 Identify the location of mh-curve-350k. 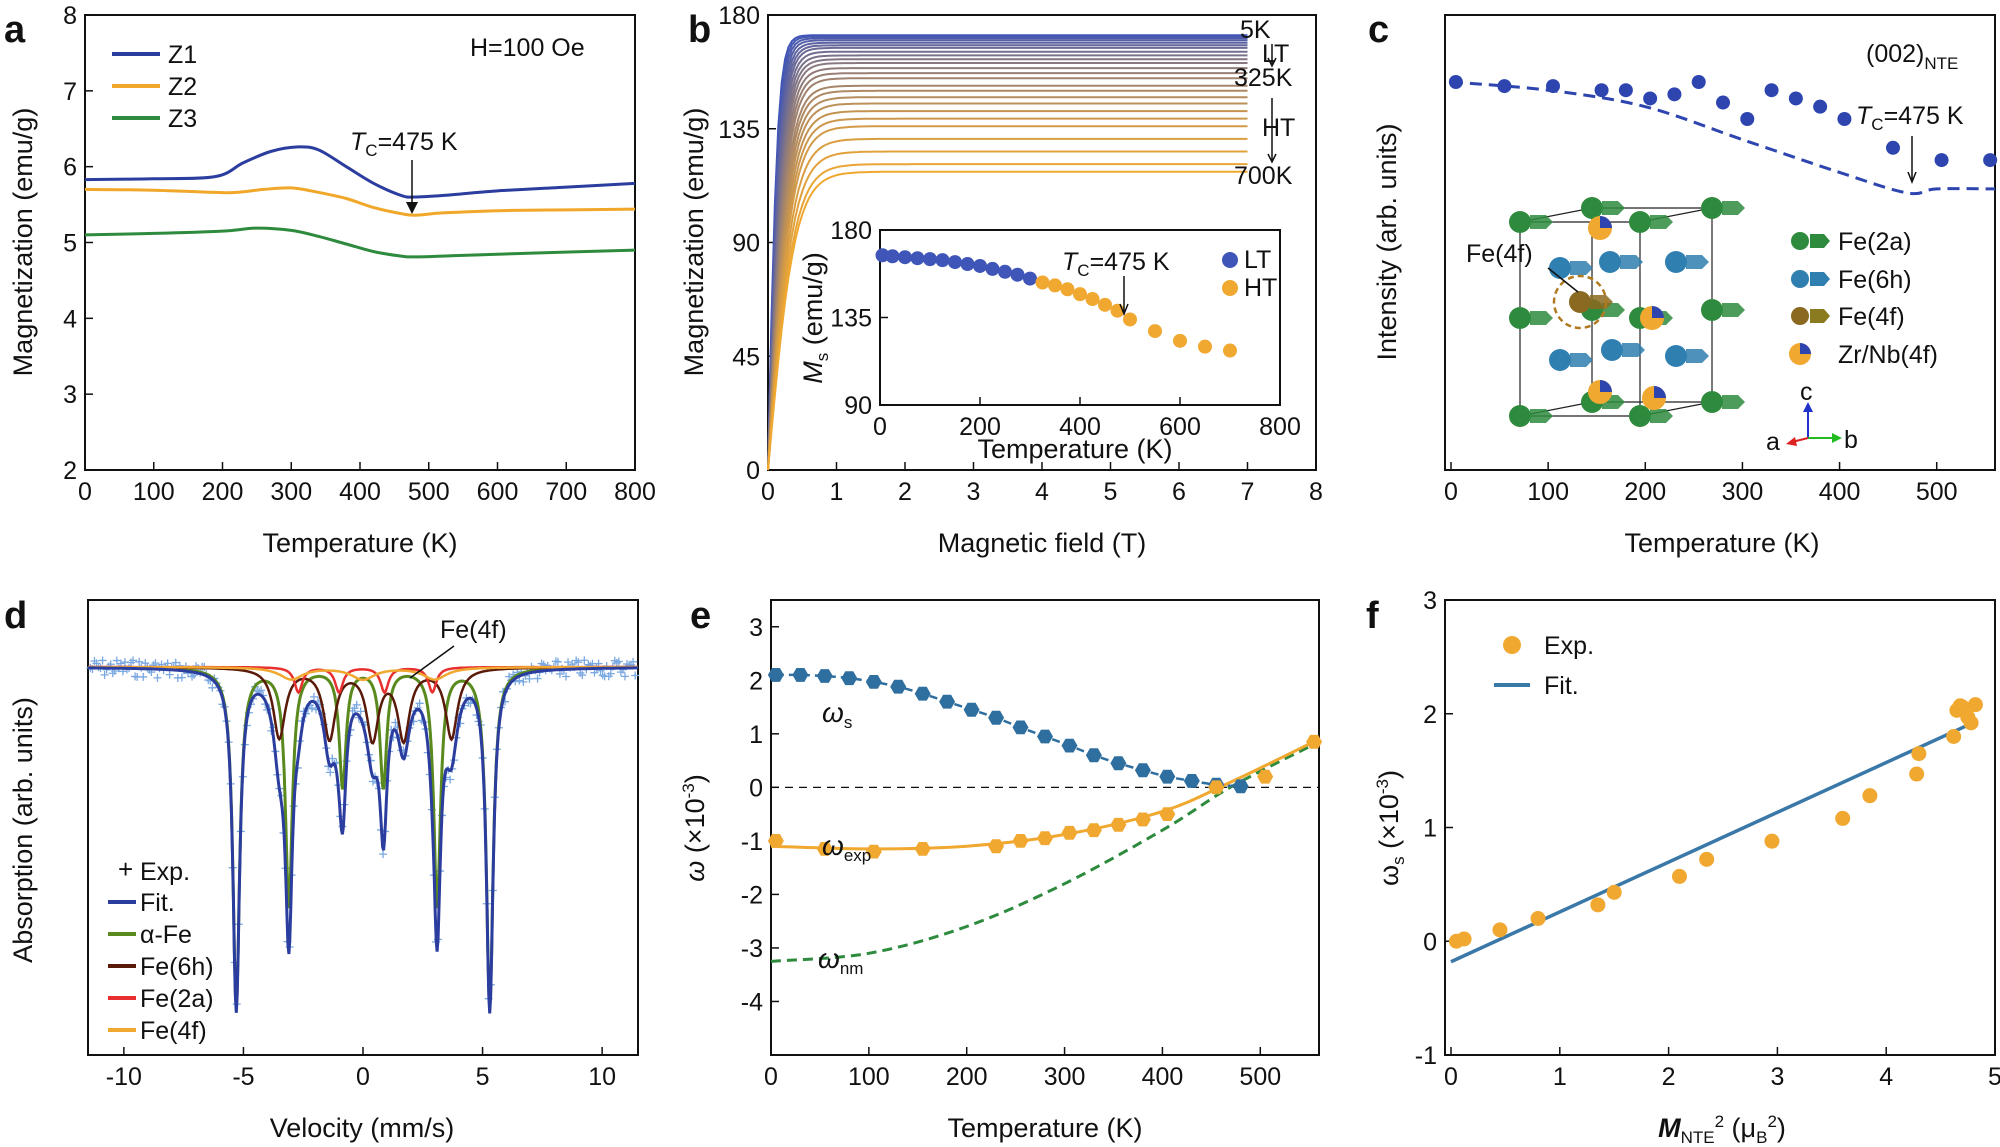
(1007, 277).